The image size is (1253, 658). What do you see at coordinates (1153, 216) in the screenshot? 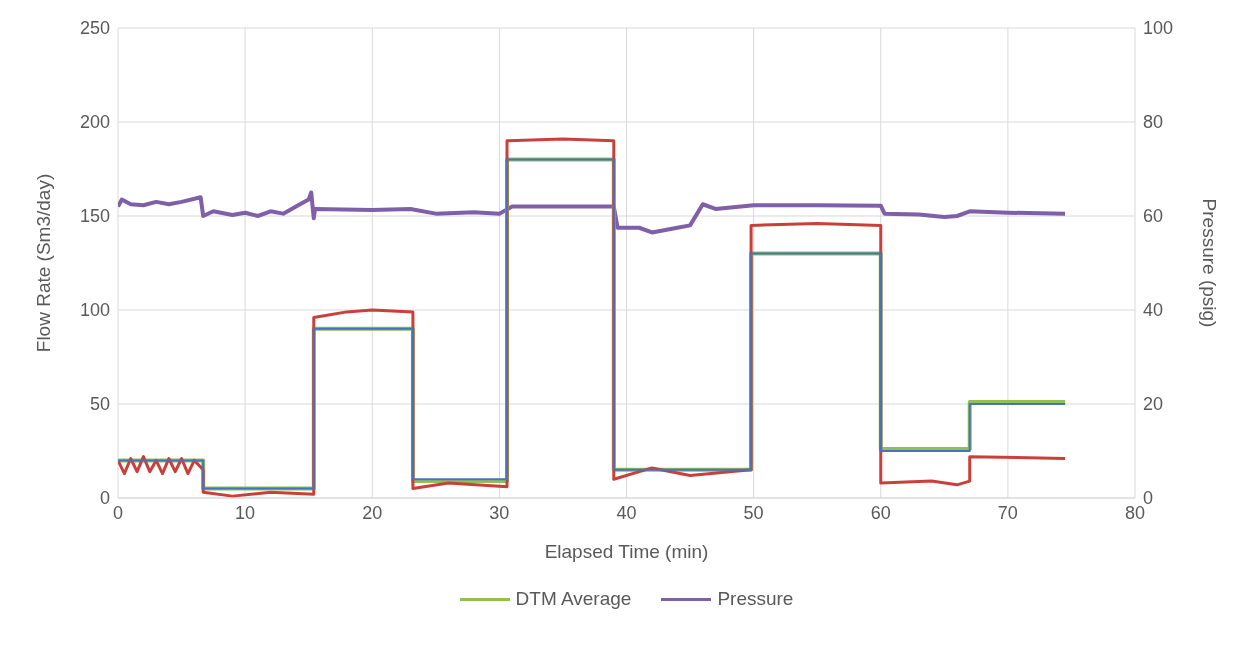
I see `y2-tick-label: 60` at bounding box center [1153, 216].